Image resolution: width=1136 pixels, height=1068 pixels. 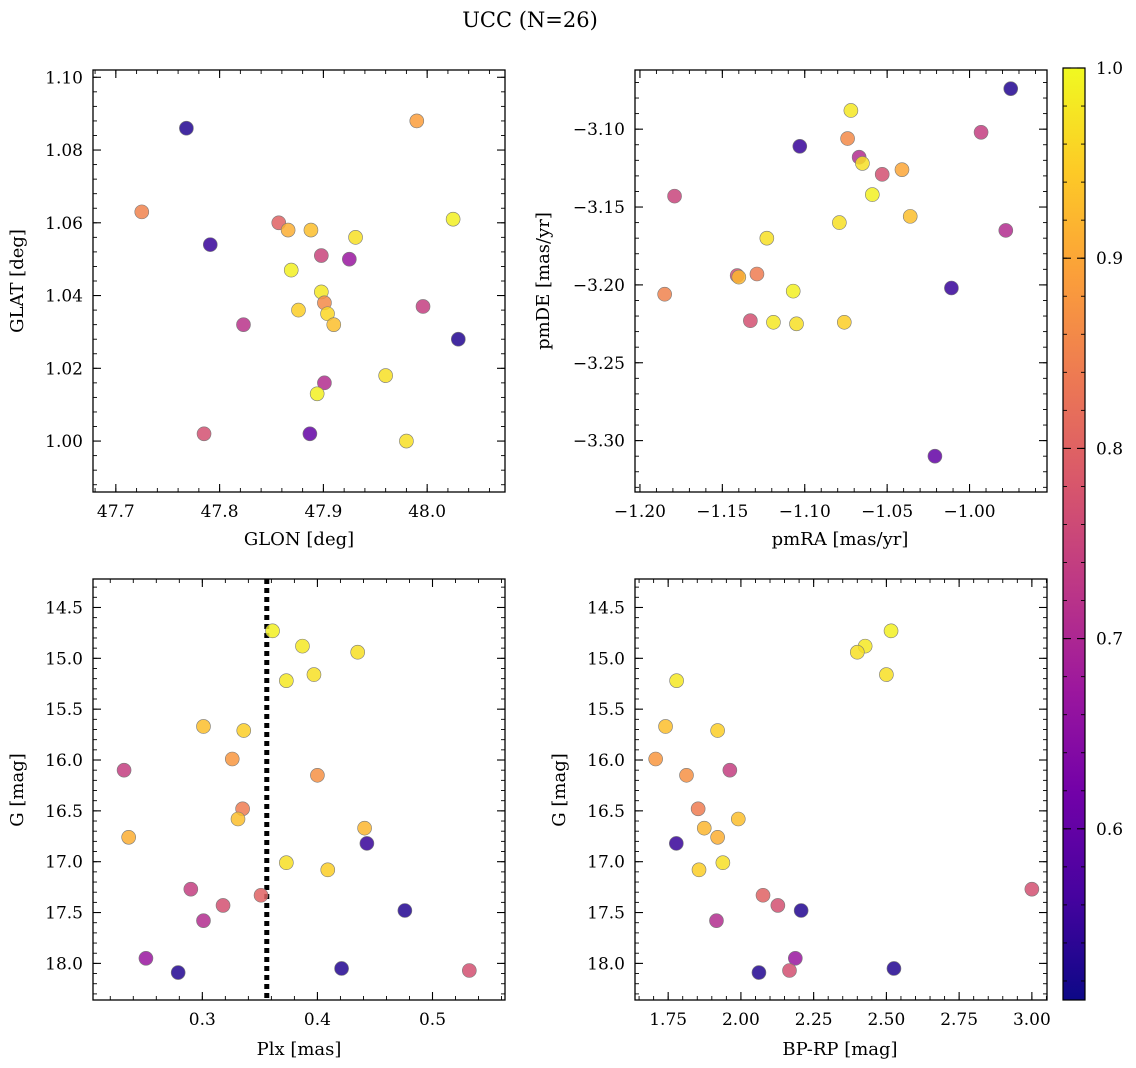 I want to click on scatter-panel-bprp-g: BP-RP [mag] G [mag], so click(x=723, y=906).